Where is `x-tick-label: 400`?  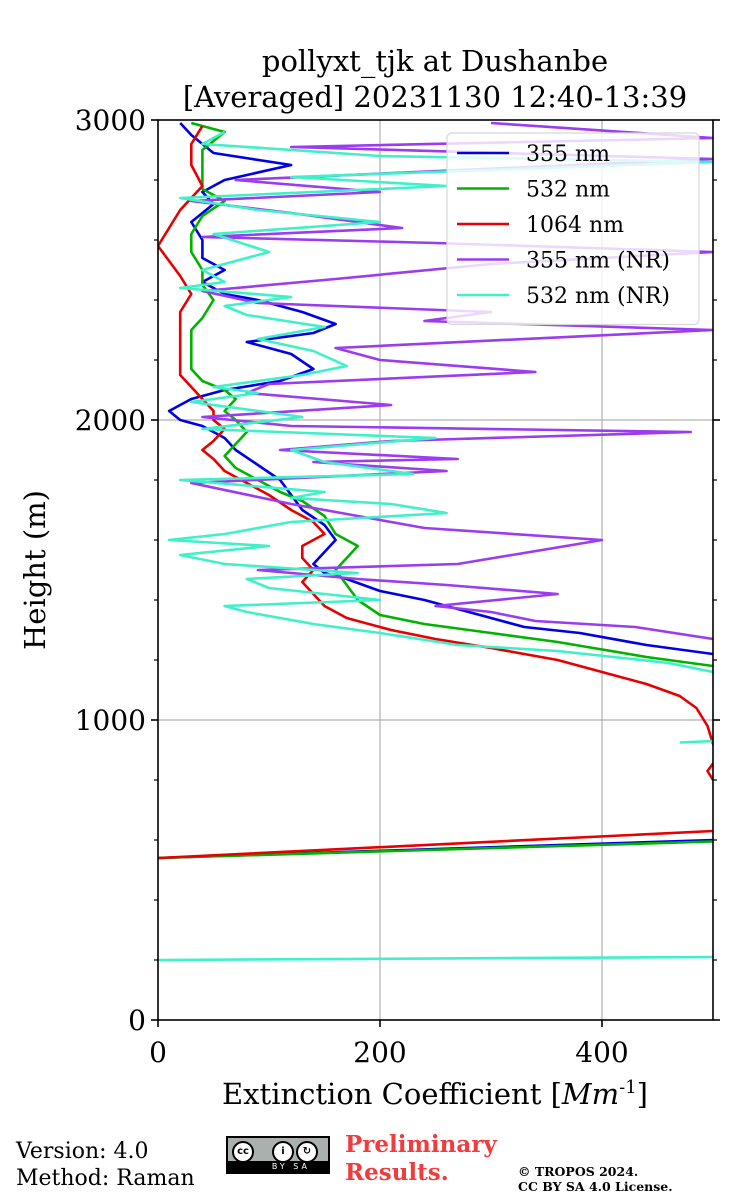
x-tick-label: 400 is located at coordinates (601, 1052).